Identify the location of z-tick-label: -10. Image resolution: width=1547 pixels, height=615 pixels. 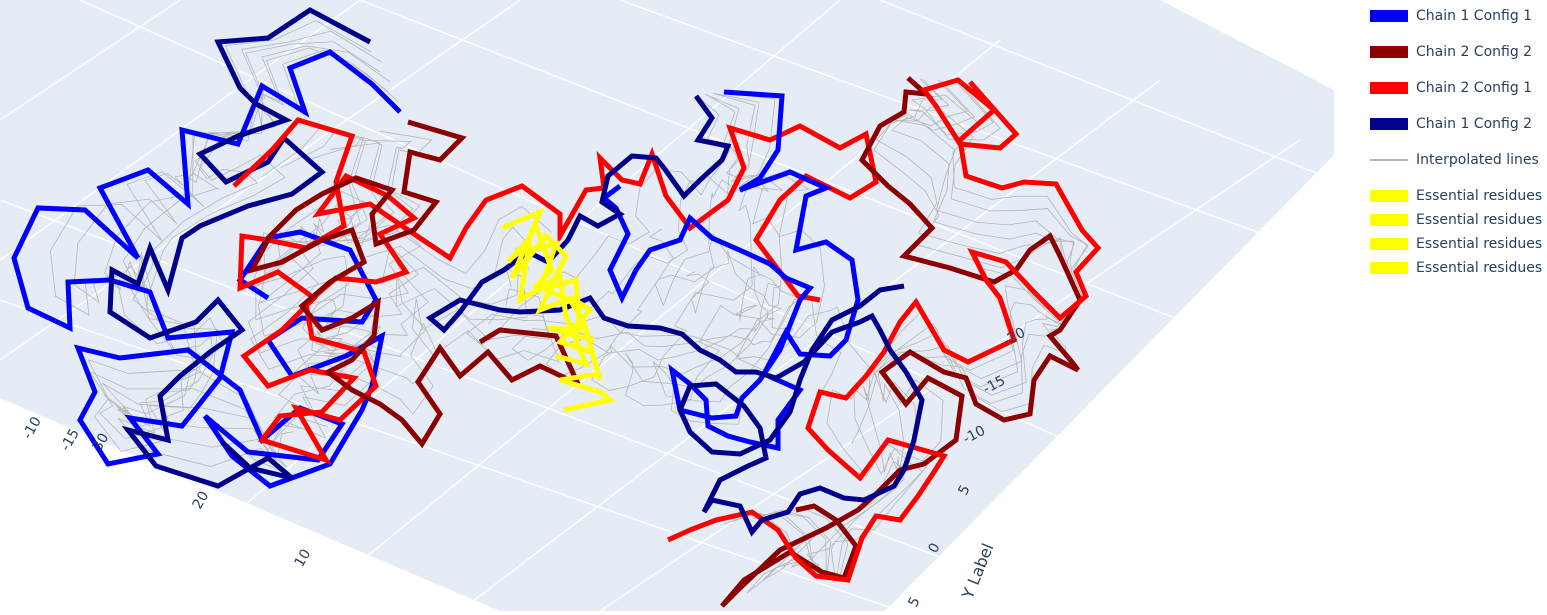
(32, 428).